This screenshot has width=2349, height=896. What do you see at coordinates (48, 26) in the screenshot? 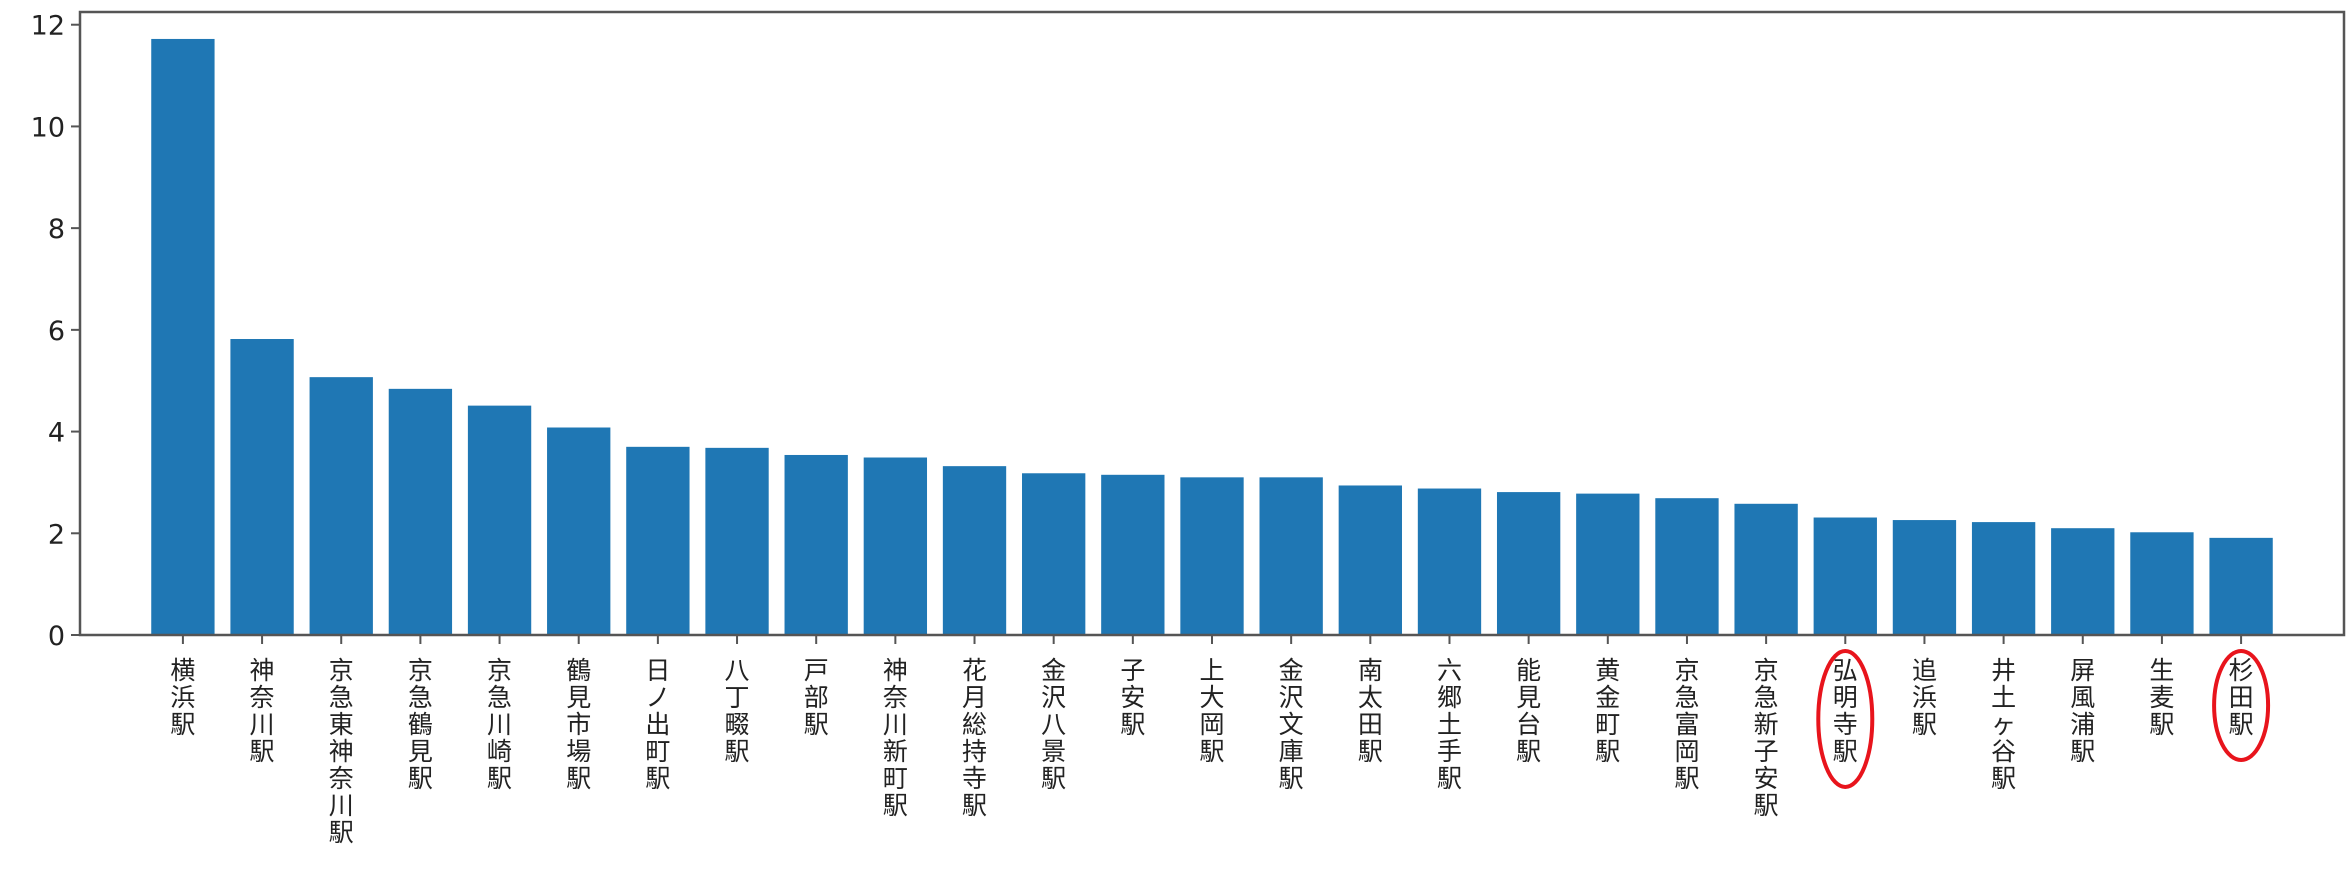
I see `y-tick-label-12: 12` at bounding box center [48, 26].